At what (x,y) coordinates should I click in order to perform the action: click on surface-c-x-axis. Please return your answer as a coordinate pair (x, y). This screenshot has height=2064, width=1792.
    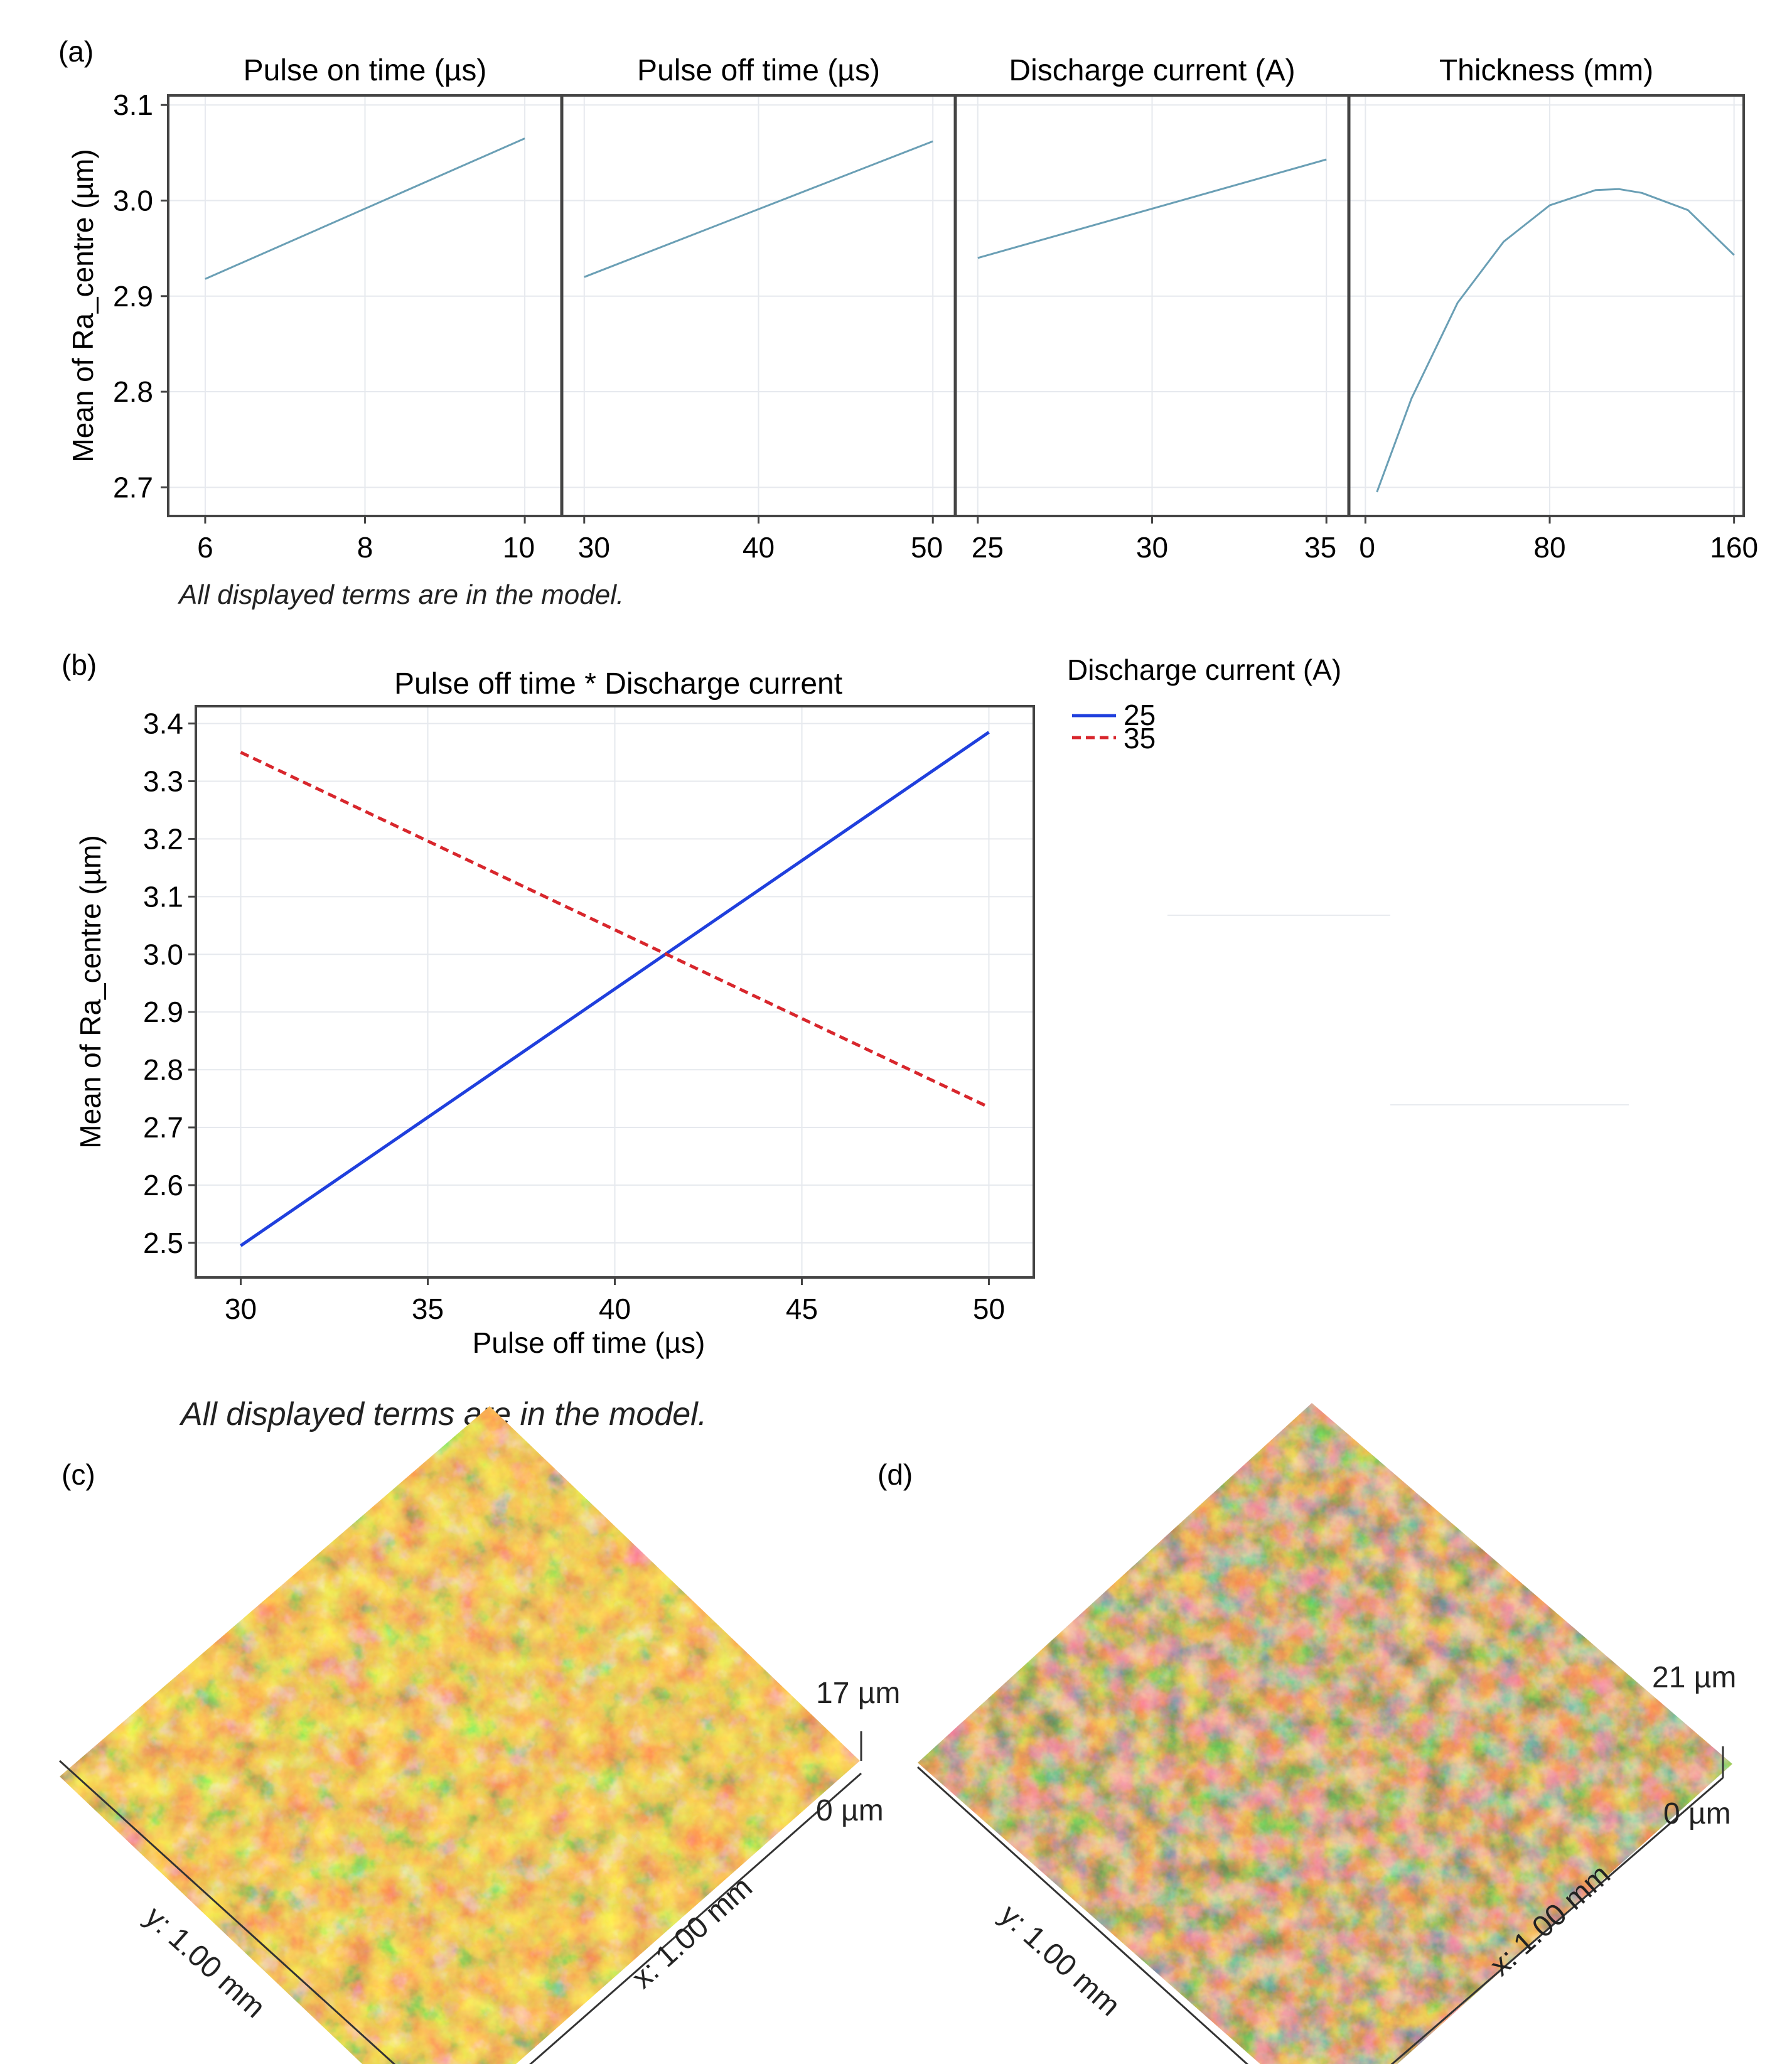
    Looking at the image, I should click on (695, 1918).